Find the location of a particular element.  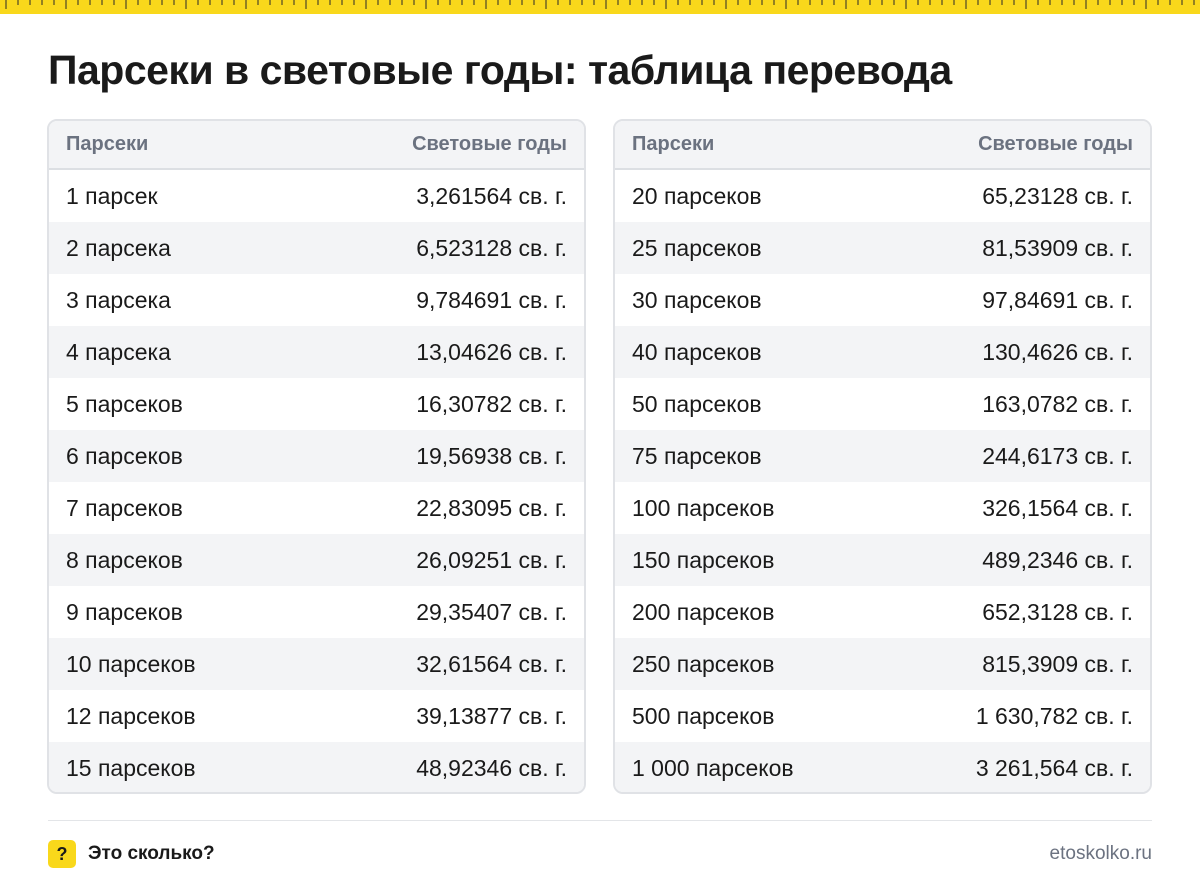

table-row: 8 парсеков 26,09251 св. г. is located at coordinates (316, 560).